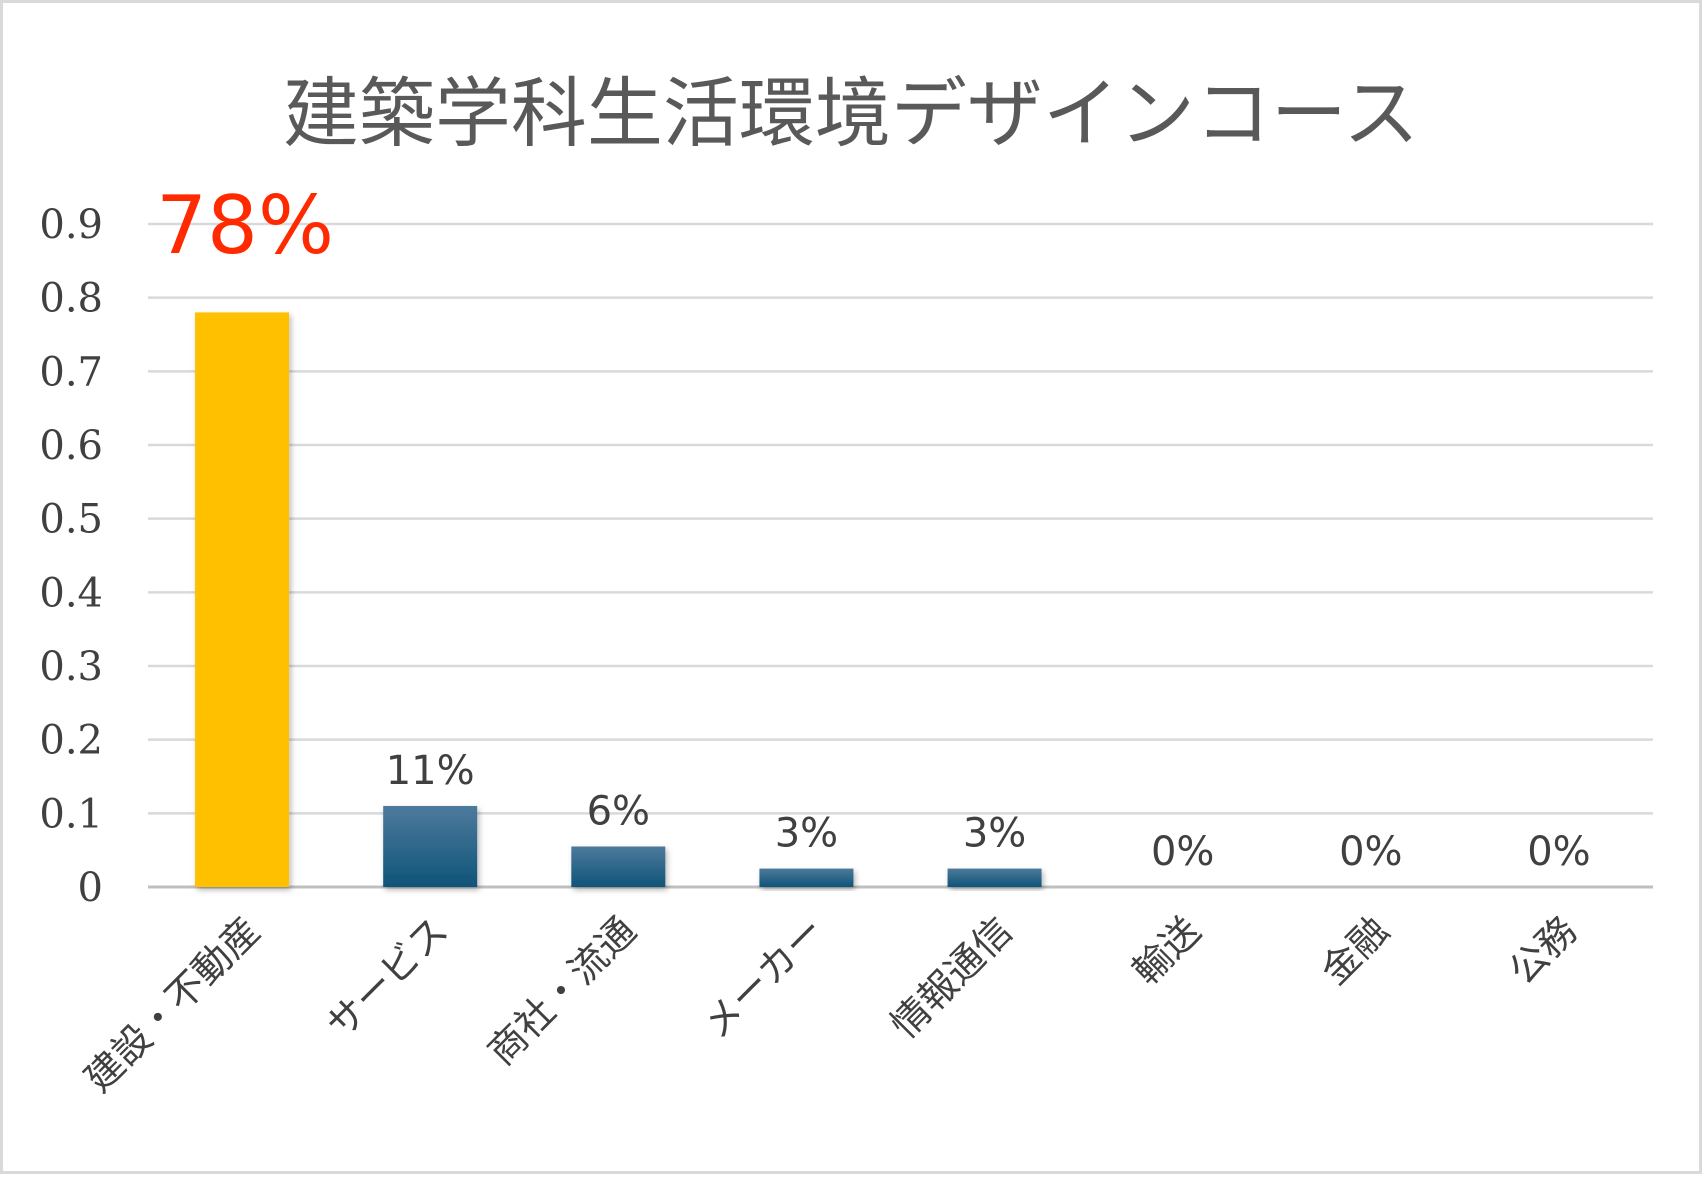 The width and height of the screenshot is (1702, 1177). I want to click on category-label: 輸送, so click(1166, 950).